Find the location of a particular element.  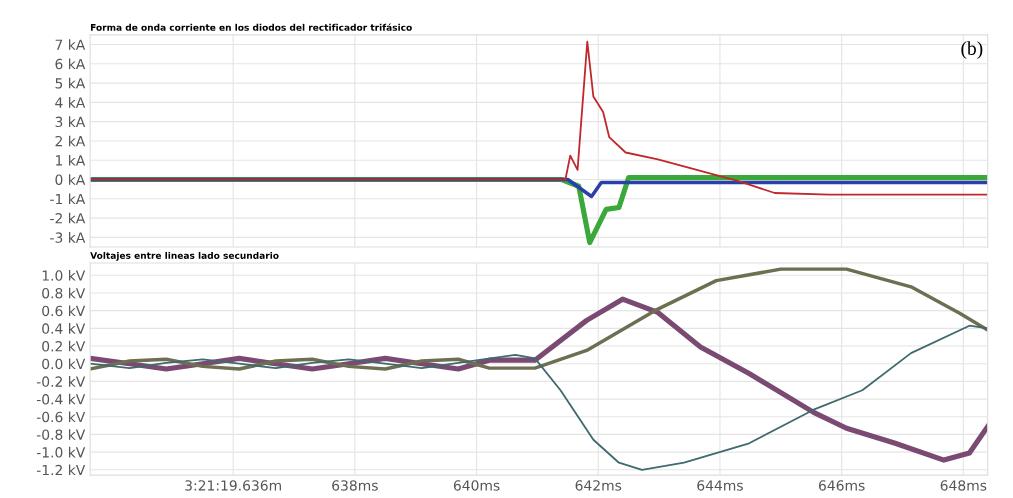

y-tick-label: 6 kA is located at coordinates (70, 64).